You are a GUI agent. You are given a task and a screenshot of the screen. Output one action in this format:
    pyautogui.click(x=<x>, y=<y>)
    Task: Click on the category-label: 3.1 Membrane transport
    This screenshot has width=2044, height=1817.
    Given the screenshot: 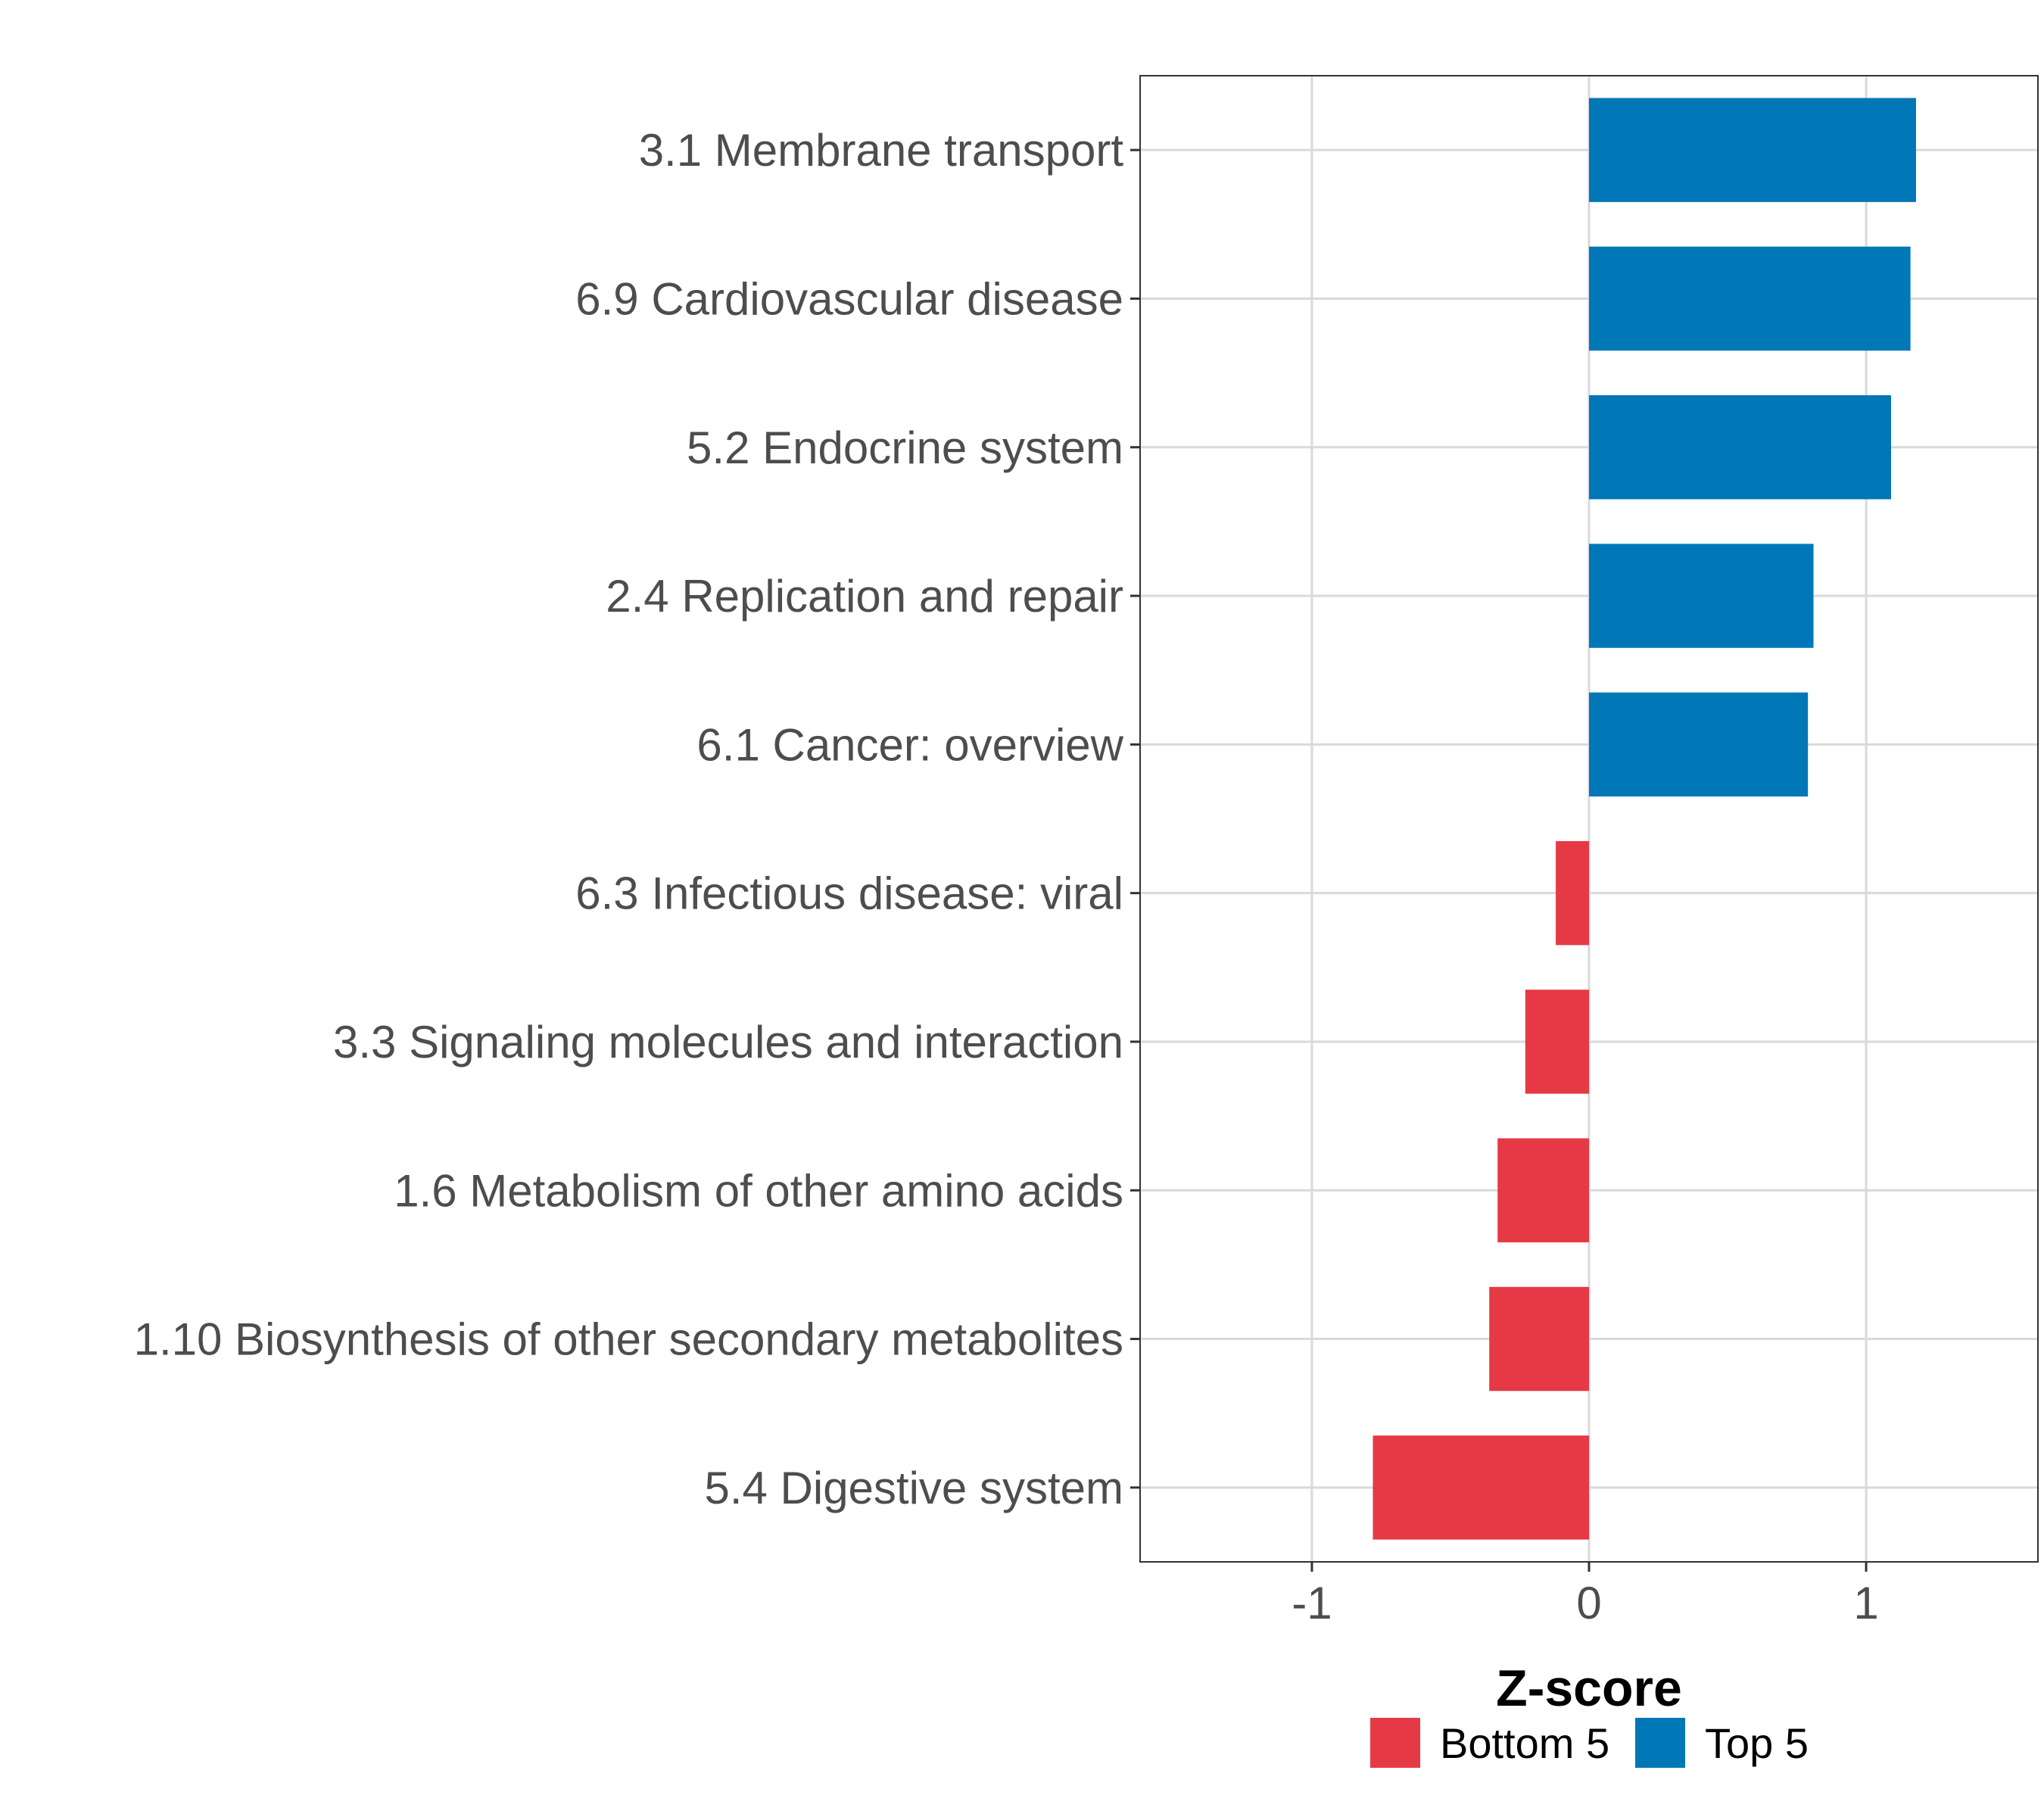 What is the action you would take?
    pyautogui.click(x=881, y=150)
    